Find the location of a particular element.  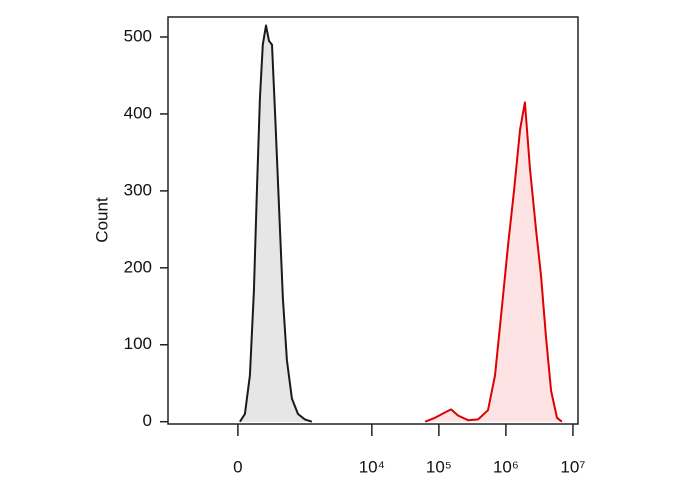

x-tick-label: 10⁴ is located at coordinates (372, 466).